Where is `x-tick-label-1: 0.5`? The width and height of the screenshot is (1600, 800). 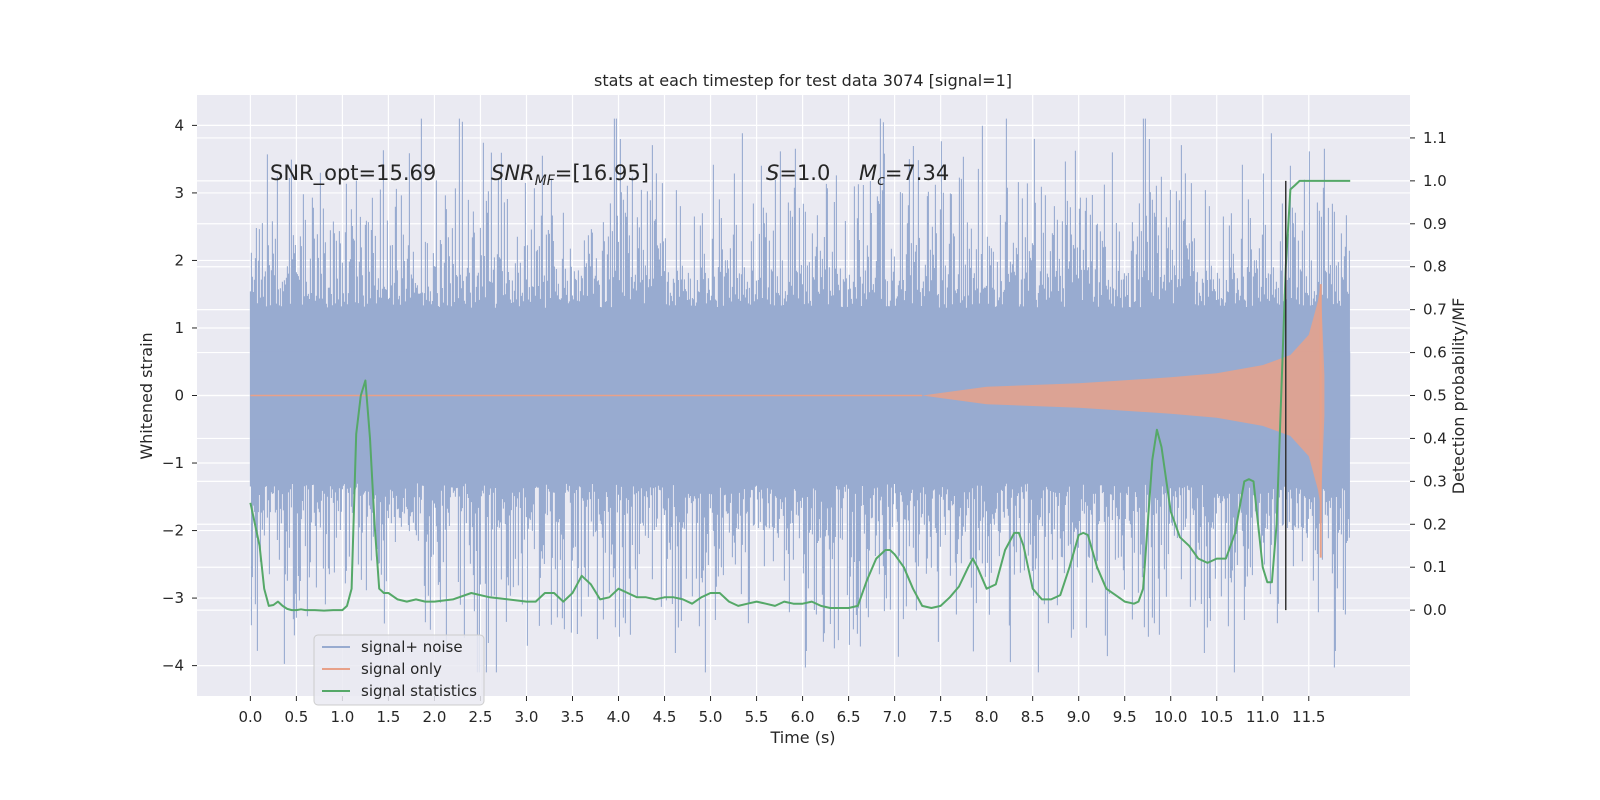 x-tick-label-1: 0.5 is located at coordinates (296, 717).